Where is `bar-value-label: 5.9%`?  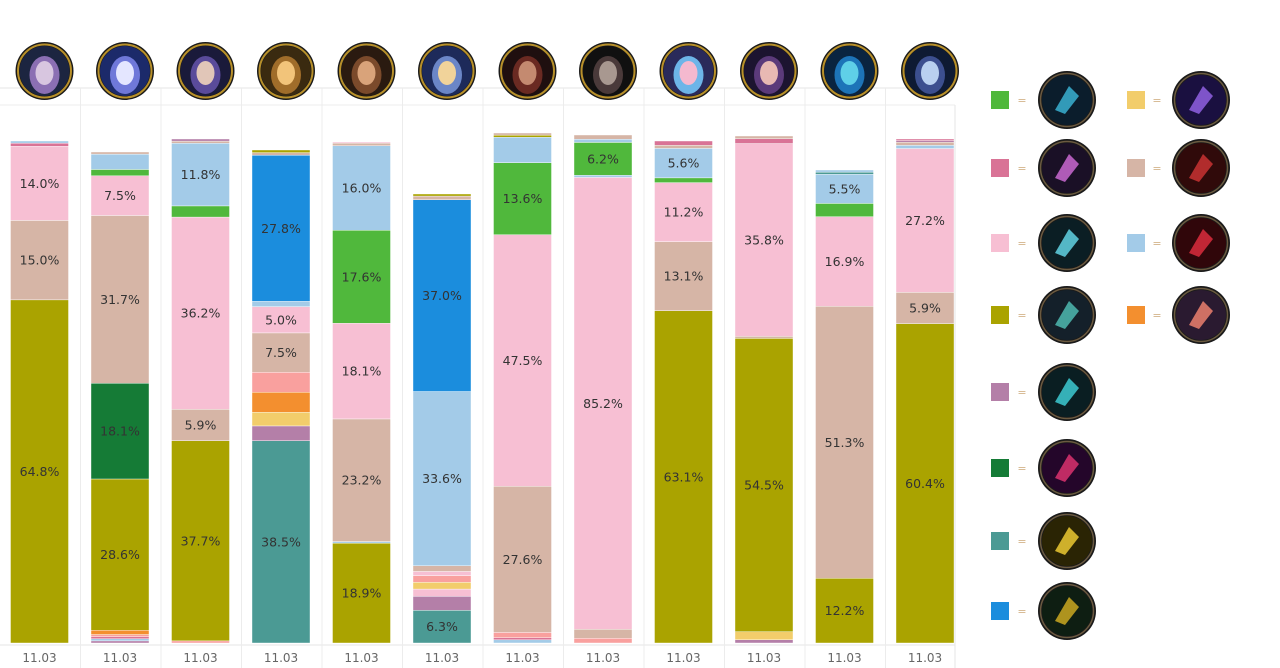 bar-value-label: 5.9% is located at coordinates (925, 307).